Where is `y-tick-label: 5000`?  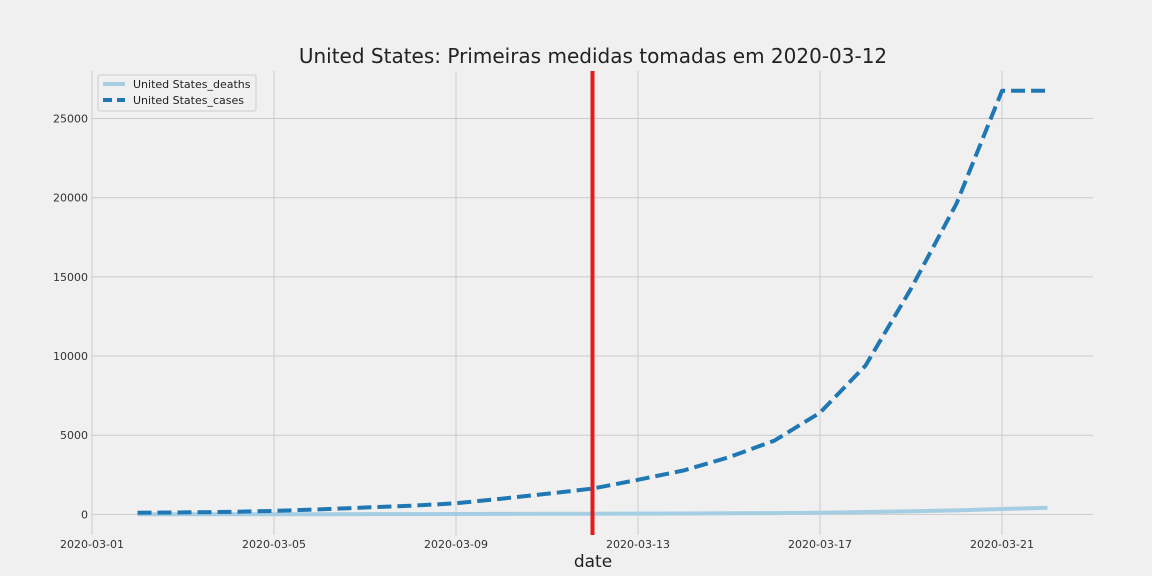 y-tick-label: 5000 is located at coordinates (74, 435).